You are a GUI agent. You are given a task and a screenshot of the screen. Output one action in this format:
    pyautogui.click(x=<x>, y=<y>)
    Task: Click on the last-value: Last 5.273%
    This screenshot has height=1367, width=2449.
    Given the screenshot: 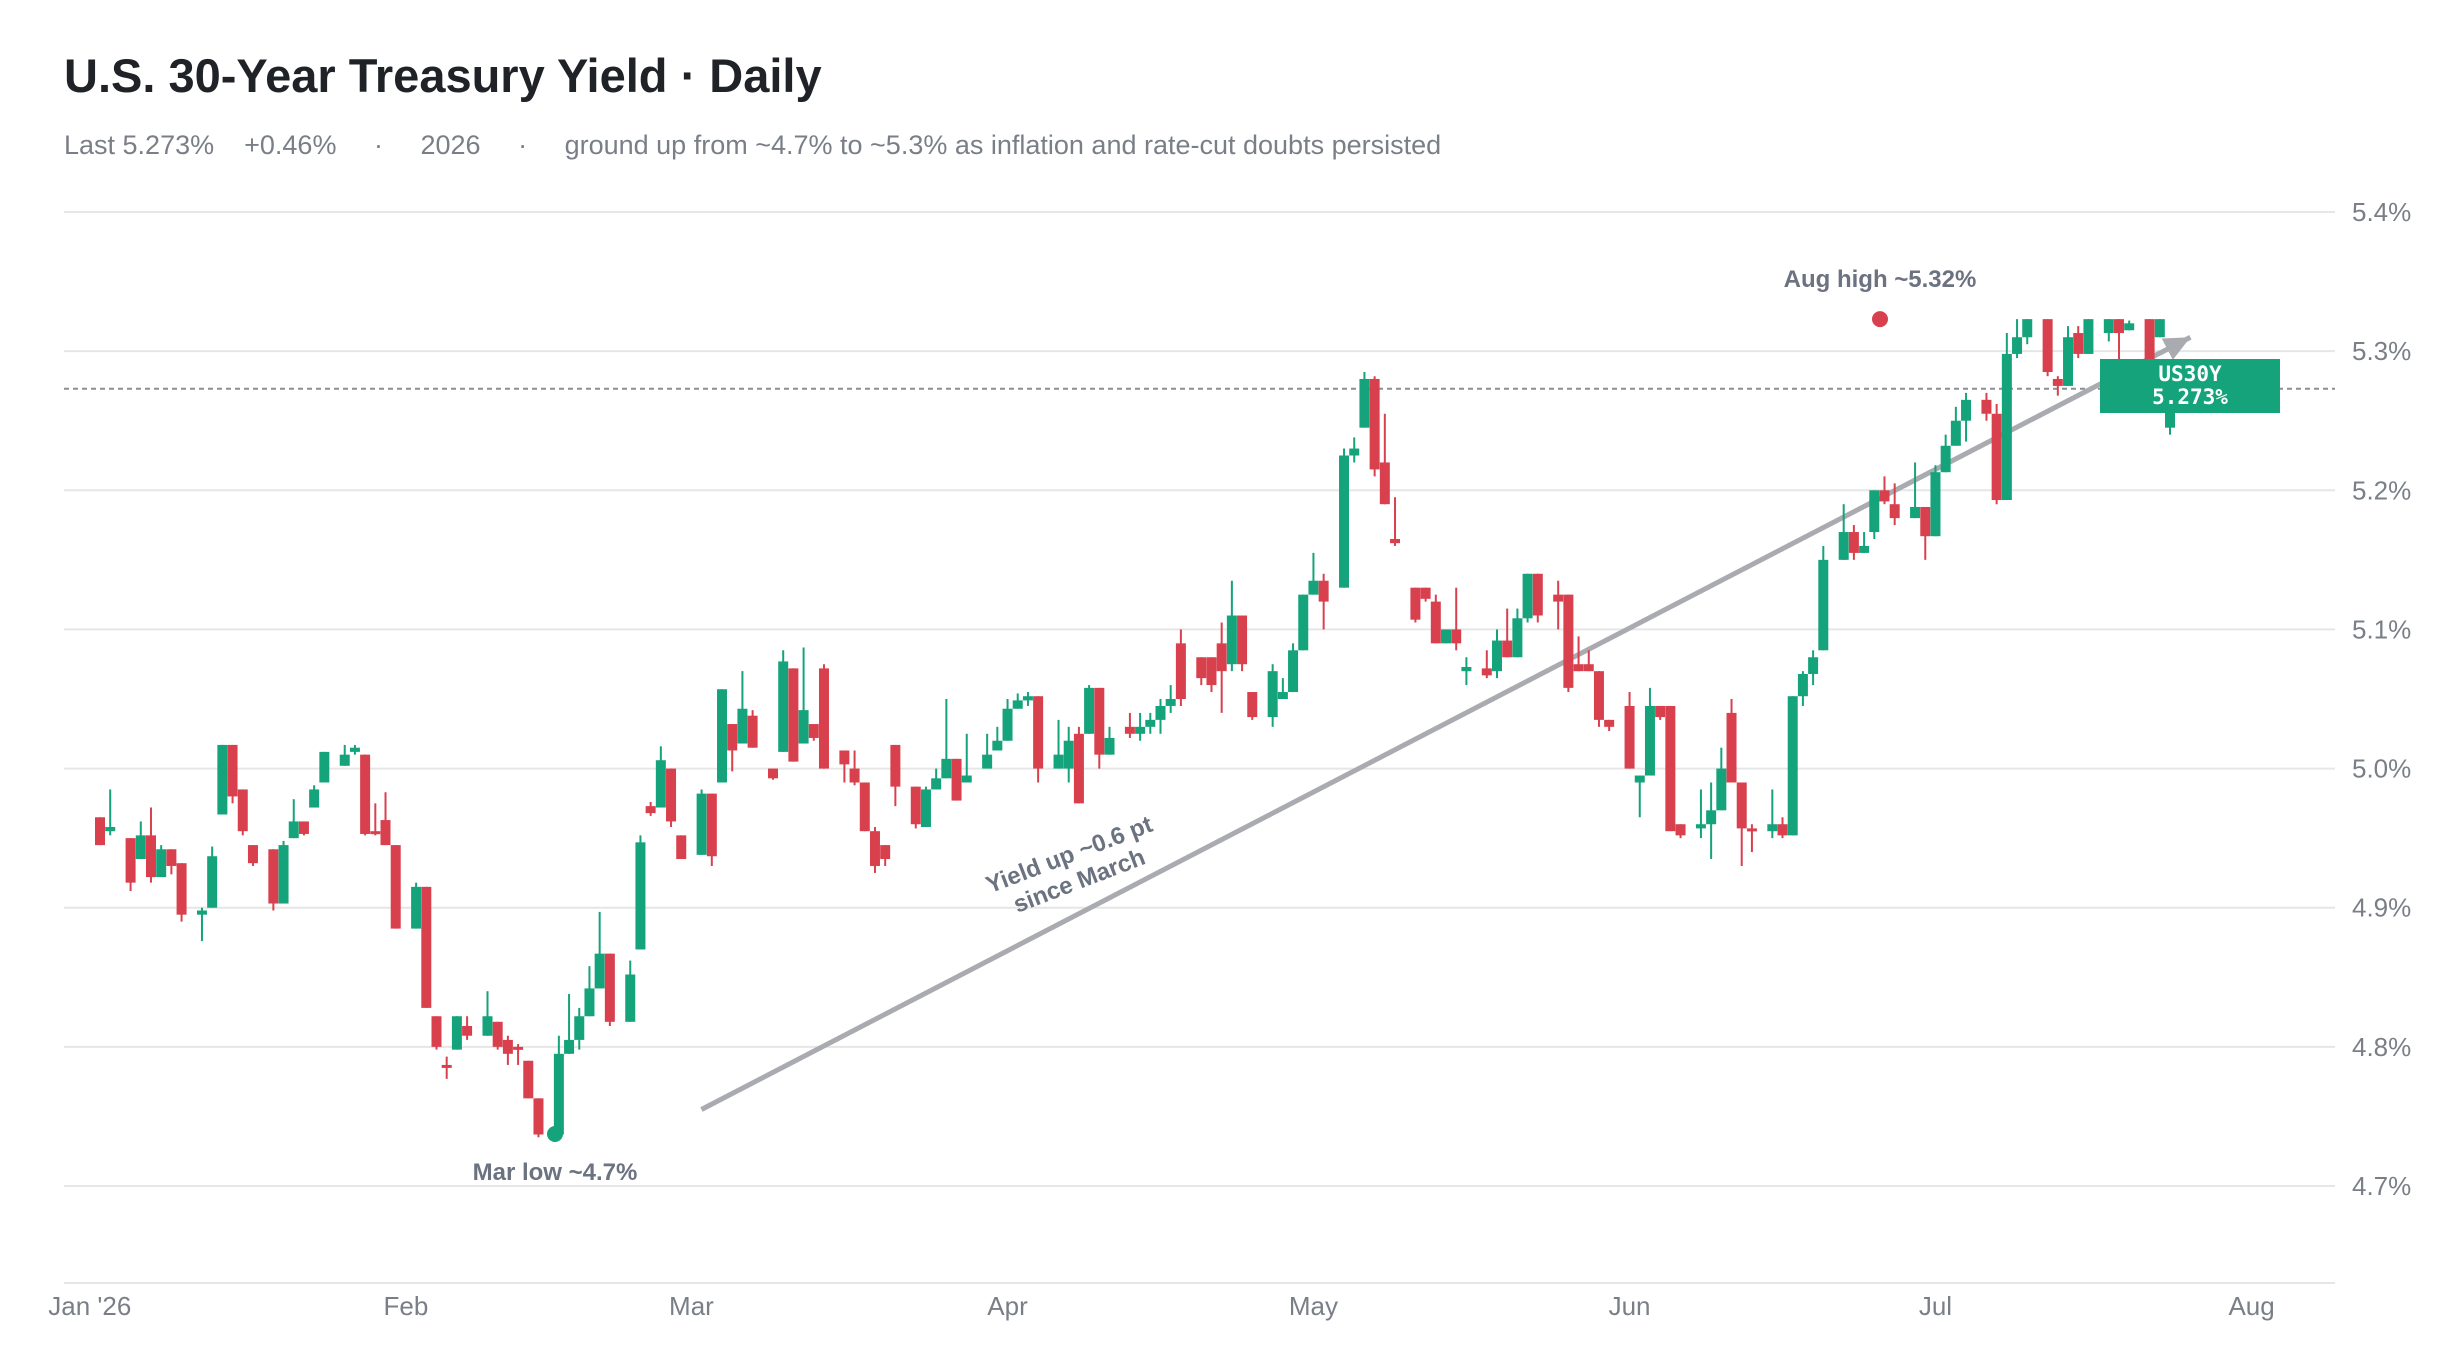 What is the action you would take?
    pyautogui.click(x=139, y=145)
    